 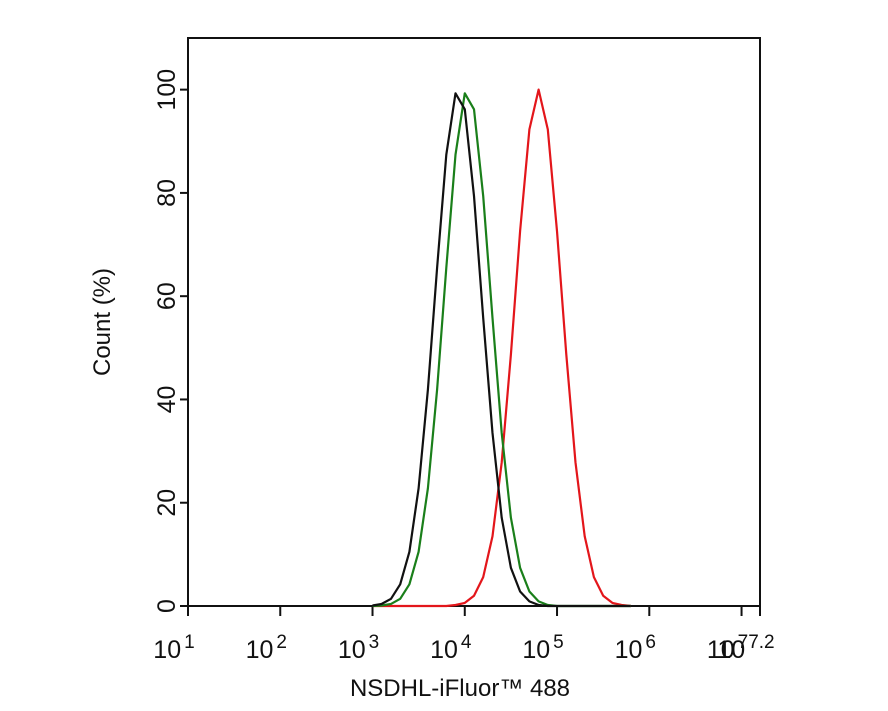 I want to click on x-tick-exponent: 7.2, so click(x=761, y=642).